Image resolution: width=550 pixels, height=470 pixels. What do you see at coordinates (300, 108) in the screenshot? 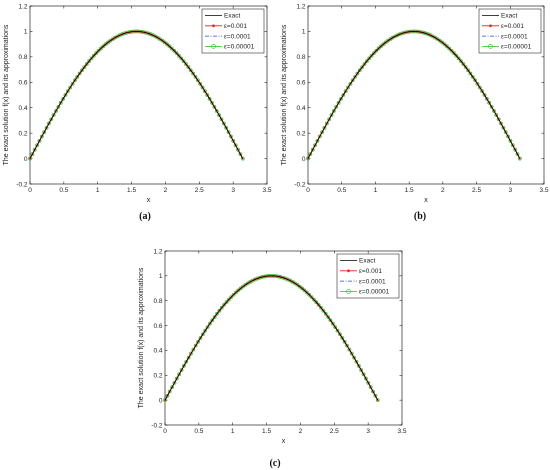
I see `y-tick-label: 0.4` at bounding box center [300, 108].